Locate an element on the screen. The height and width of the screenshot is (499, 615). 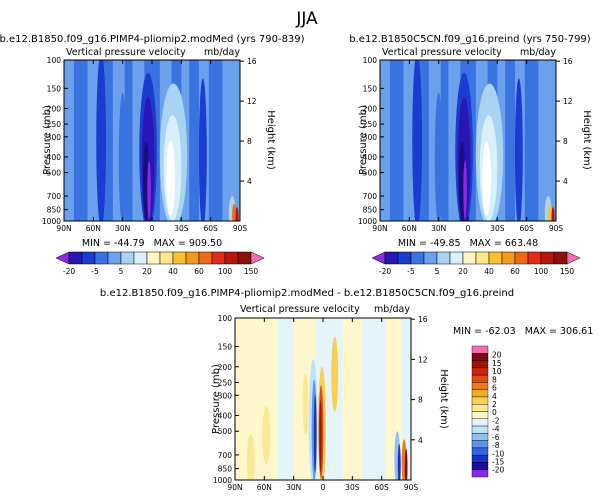
colorbar-label: -6 is located at coordinates (496, 437).